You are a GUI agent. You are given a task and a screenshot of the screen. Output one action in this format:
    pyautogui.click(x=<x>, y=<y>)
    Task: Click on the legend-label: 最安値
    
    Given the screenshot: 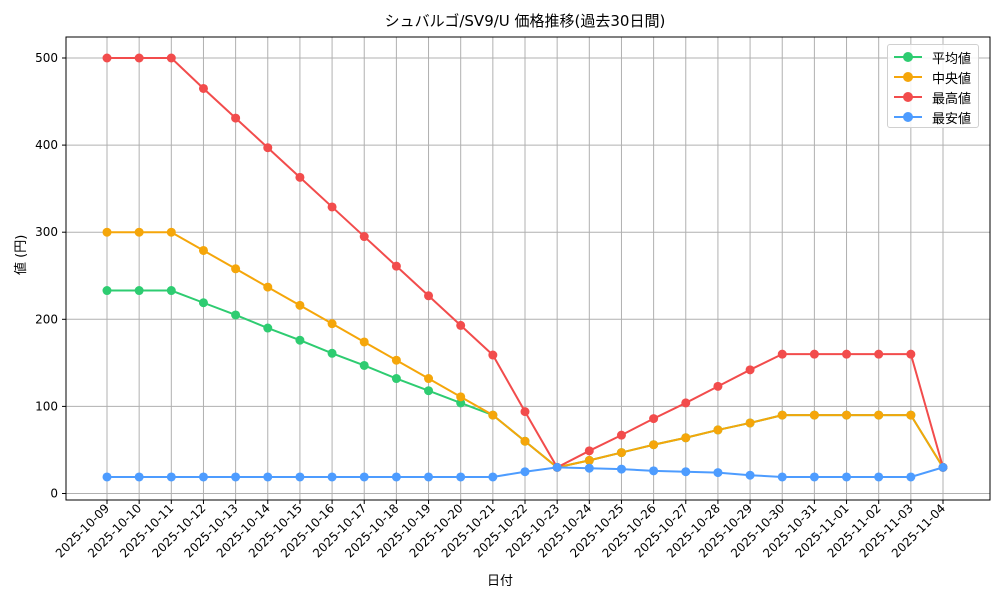 What is the action you would take?
    pyautogui.click(x=952, y=119)
    